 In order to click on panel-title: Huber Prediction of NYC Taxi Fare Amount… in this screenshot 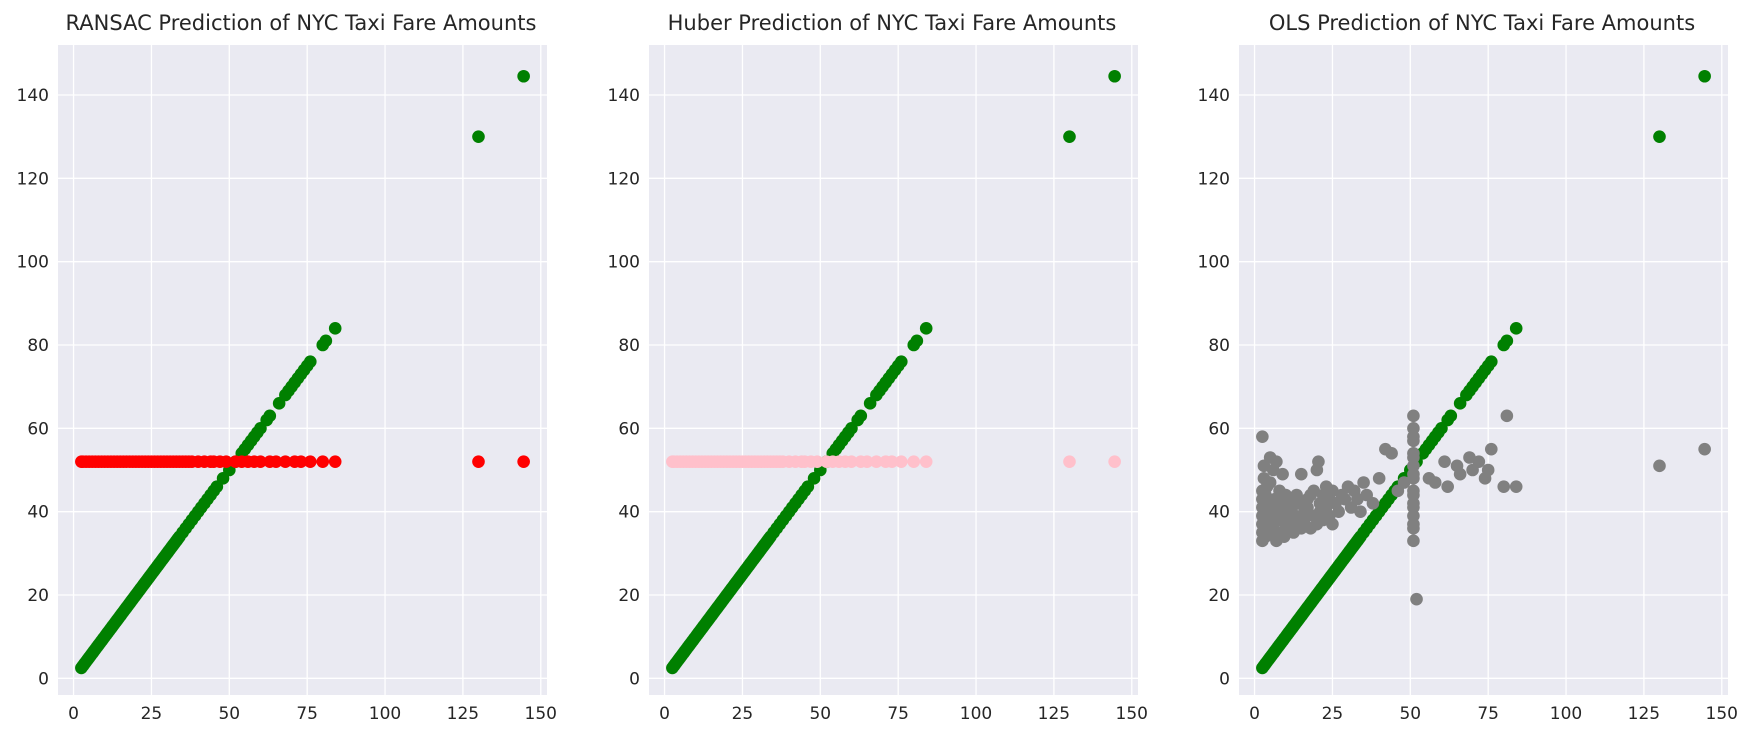, I will do `click(892, 23)`.